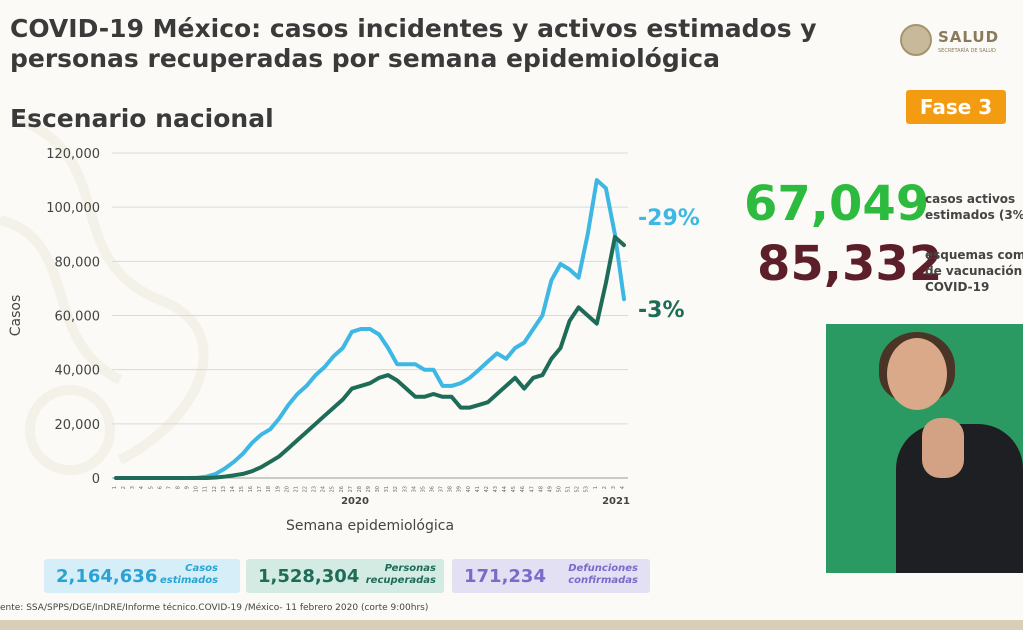 This screenshot has width=1023, height=630. Describe the element at coordinates (974, 271) in the screenshot. I see `vaccination-label-2: de vacunación` at that location.